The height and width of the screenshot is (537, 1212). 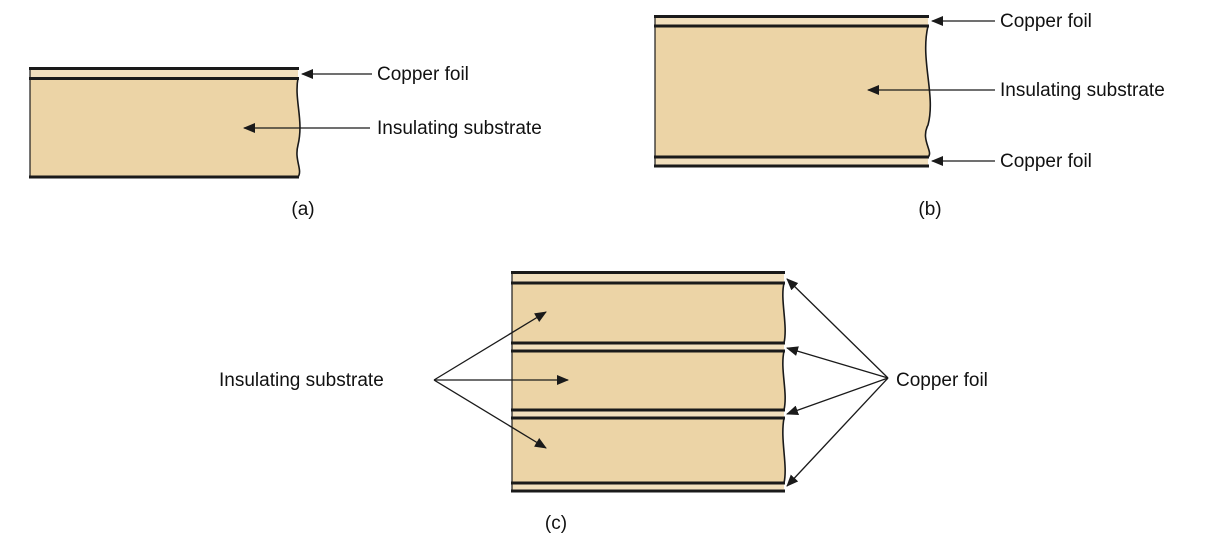 What do you see at coordinates (793, 91) in the screenshot?
I see `diagram-b-laminate` at bounding box center [793, 91].